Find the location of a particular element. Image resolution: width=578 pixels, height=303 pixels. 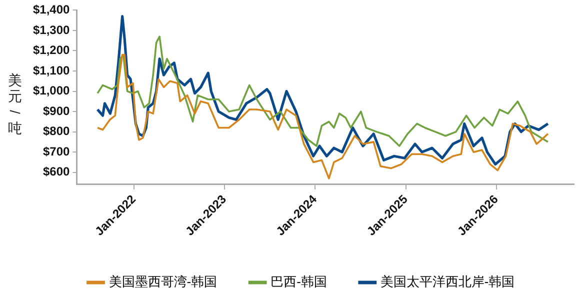

y-axis-title: 美元/吨 is located at coordinates (15, 104).